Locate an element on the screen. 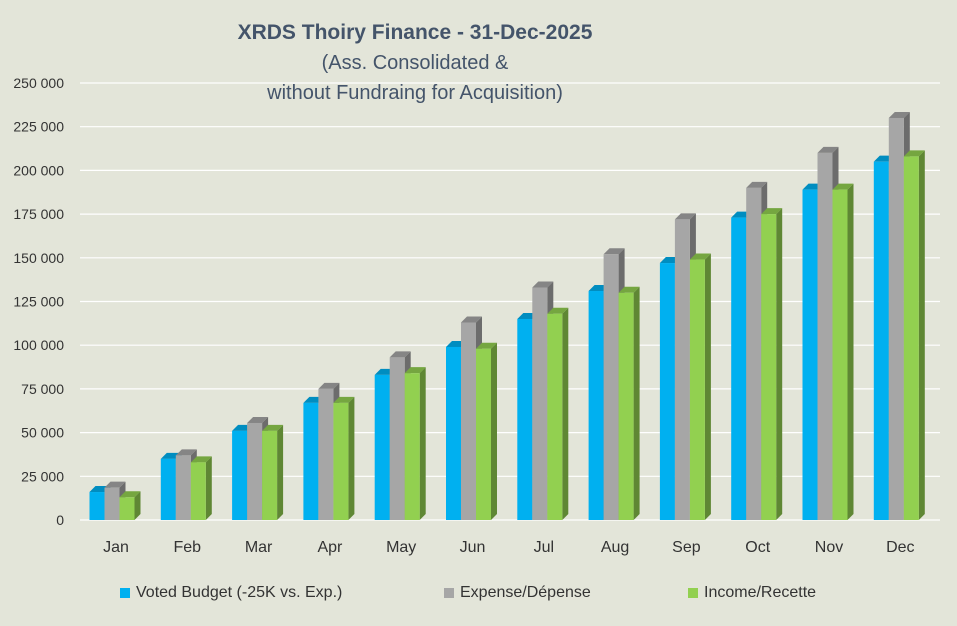  y-tick-label: 200 000 is located at coordinates (38, 170).